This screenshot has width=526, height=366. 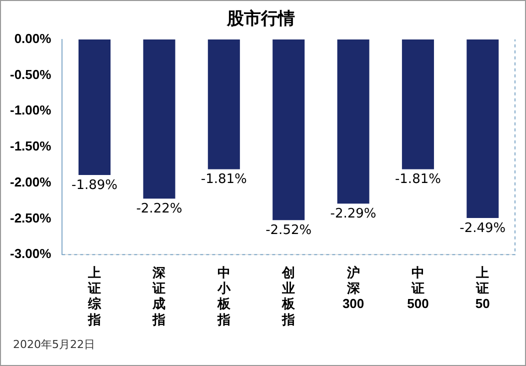 I want to click on x-tick-label: 创业板指, so click(x=288, y=295).